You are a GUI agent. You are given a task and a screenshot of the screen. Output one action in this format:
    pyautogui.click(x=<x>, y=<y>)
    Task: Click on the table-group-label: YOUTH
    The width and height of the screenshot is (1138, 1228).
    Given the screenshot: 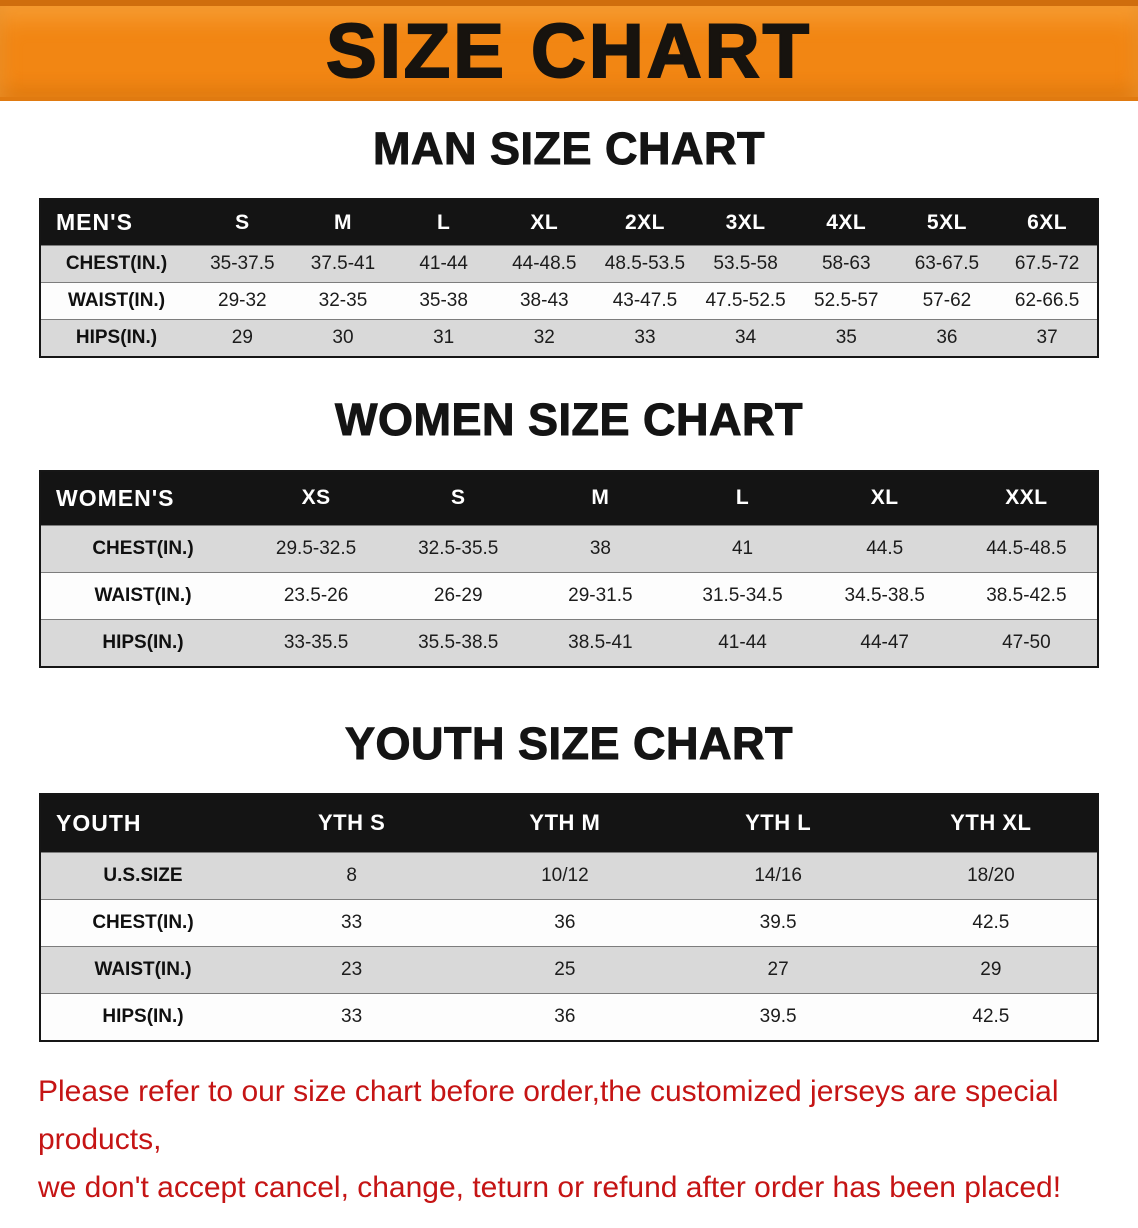 What is the action you would take?
    pyautogui.click(x=142, y=823)
    